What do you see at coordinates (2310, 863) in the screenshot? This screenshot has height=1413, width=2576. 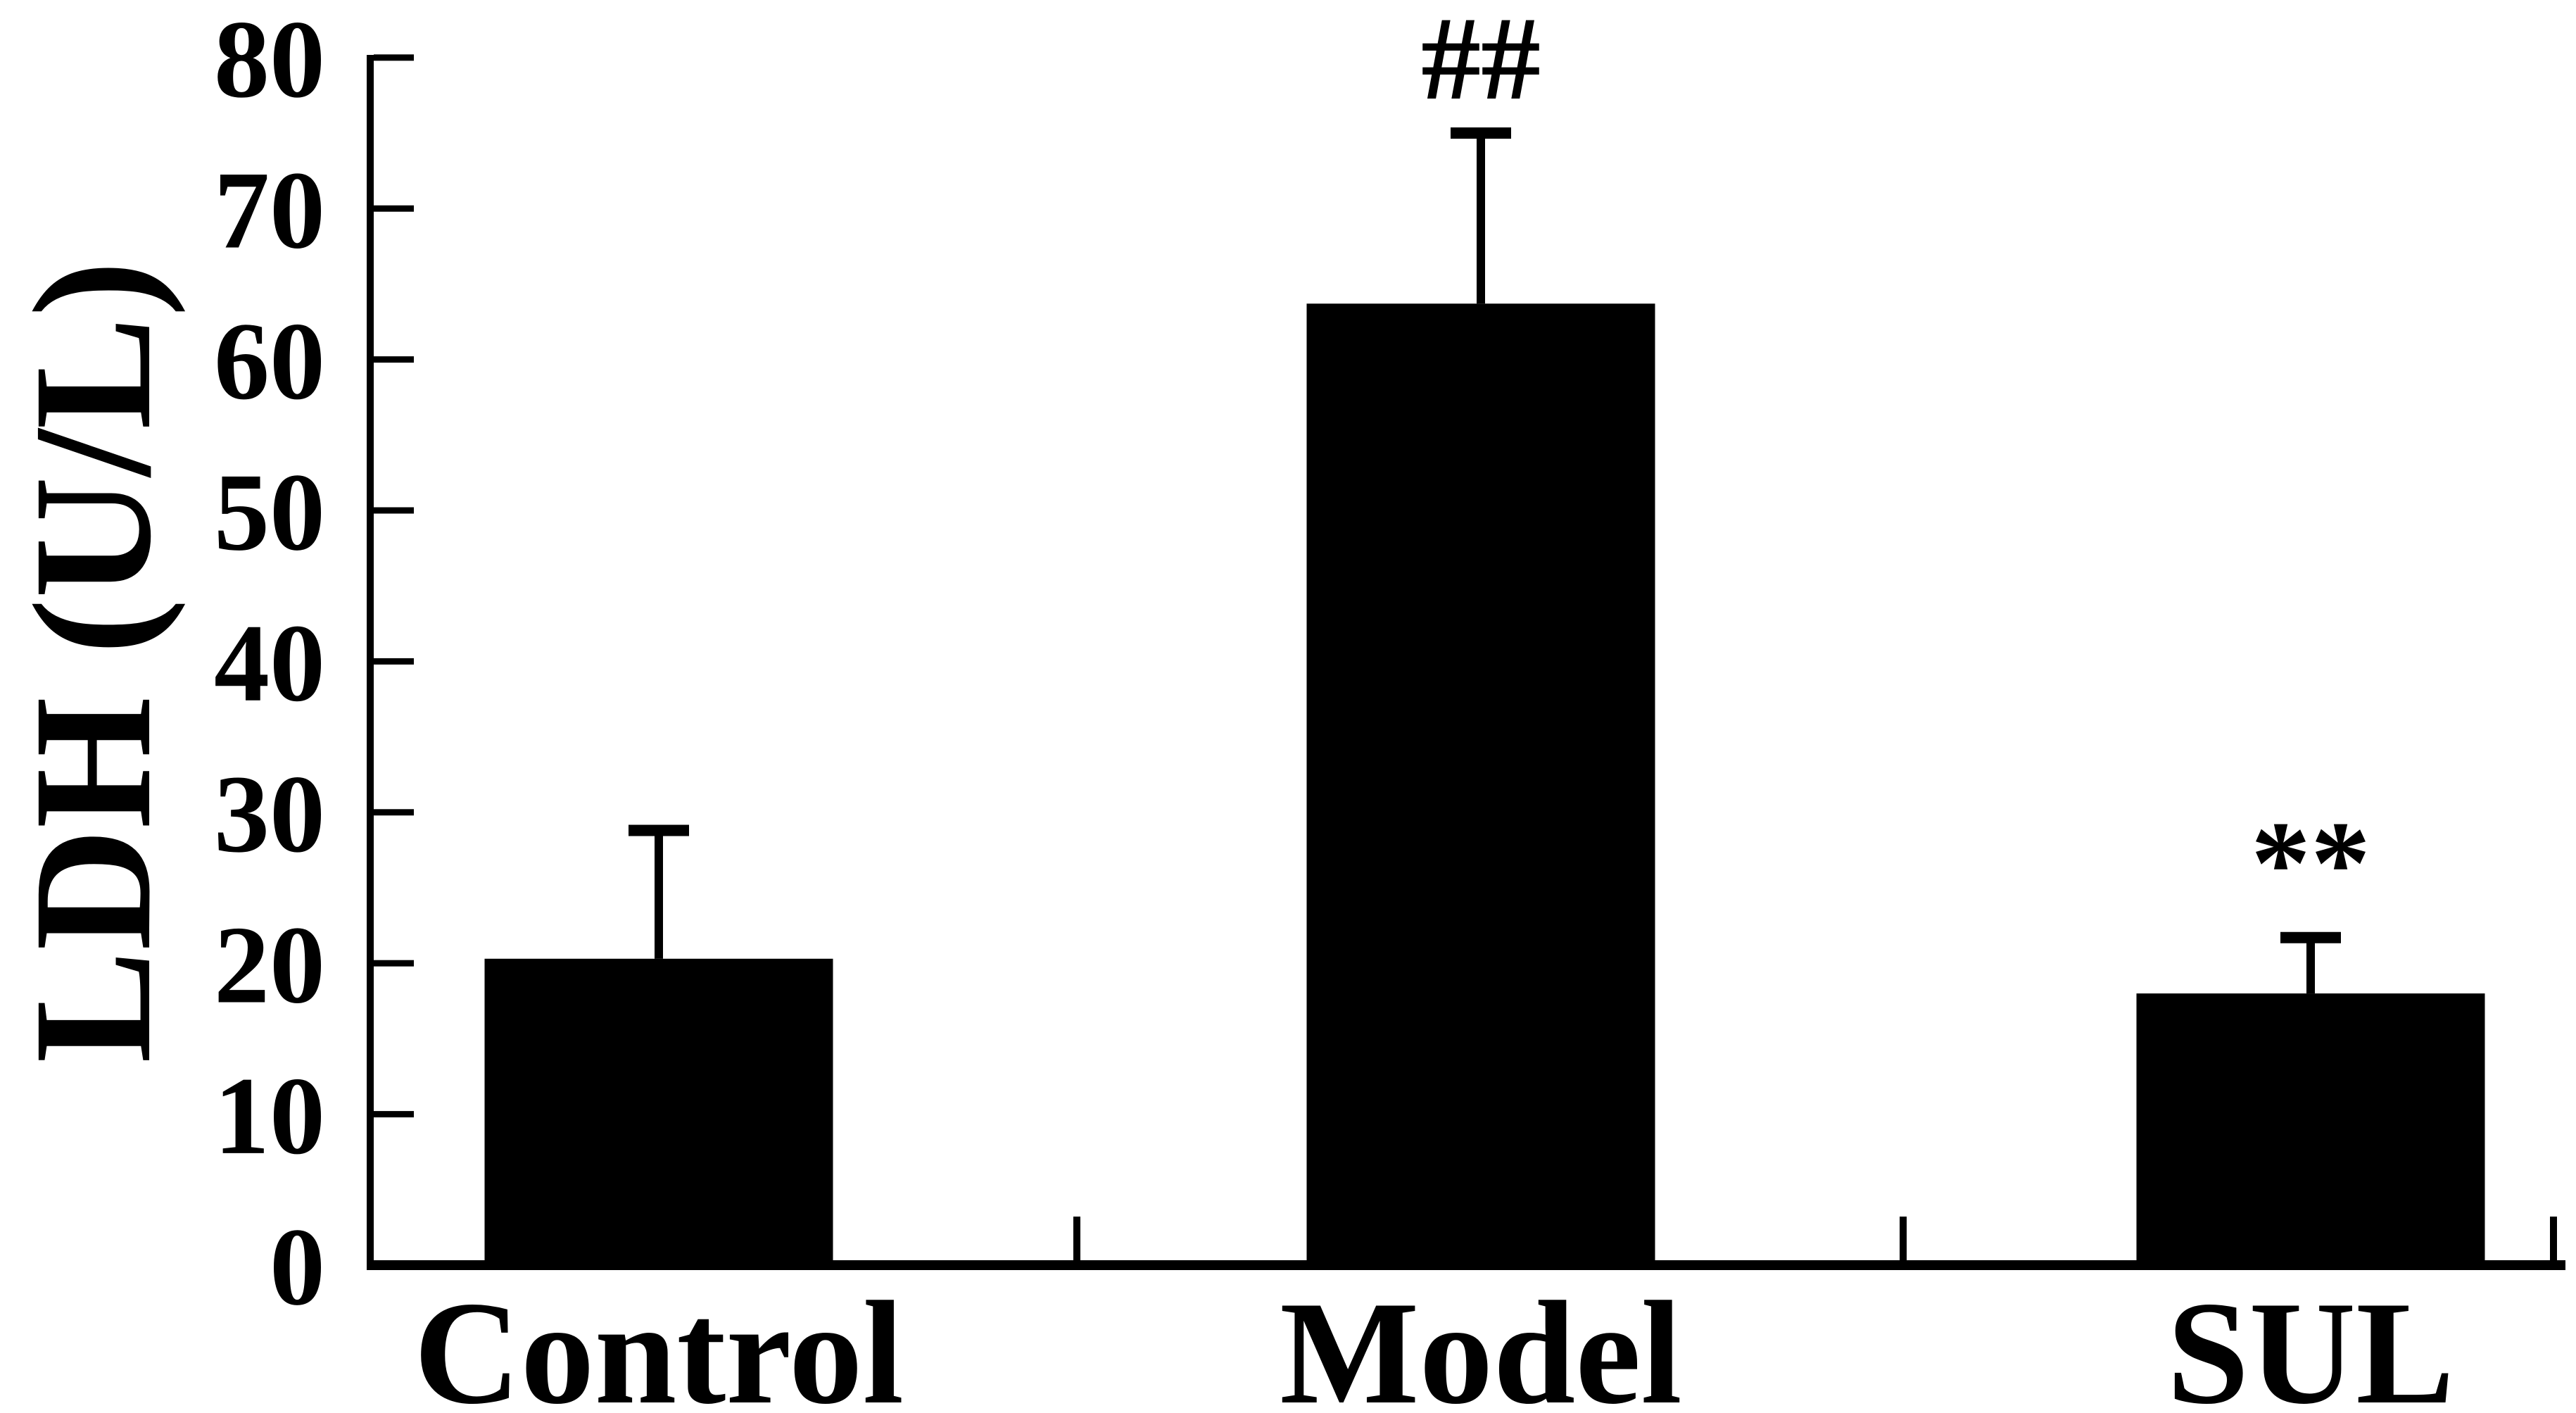 I see `significance-annotation: **` at bounding box center [2310, 863].